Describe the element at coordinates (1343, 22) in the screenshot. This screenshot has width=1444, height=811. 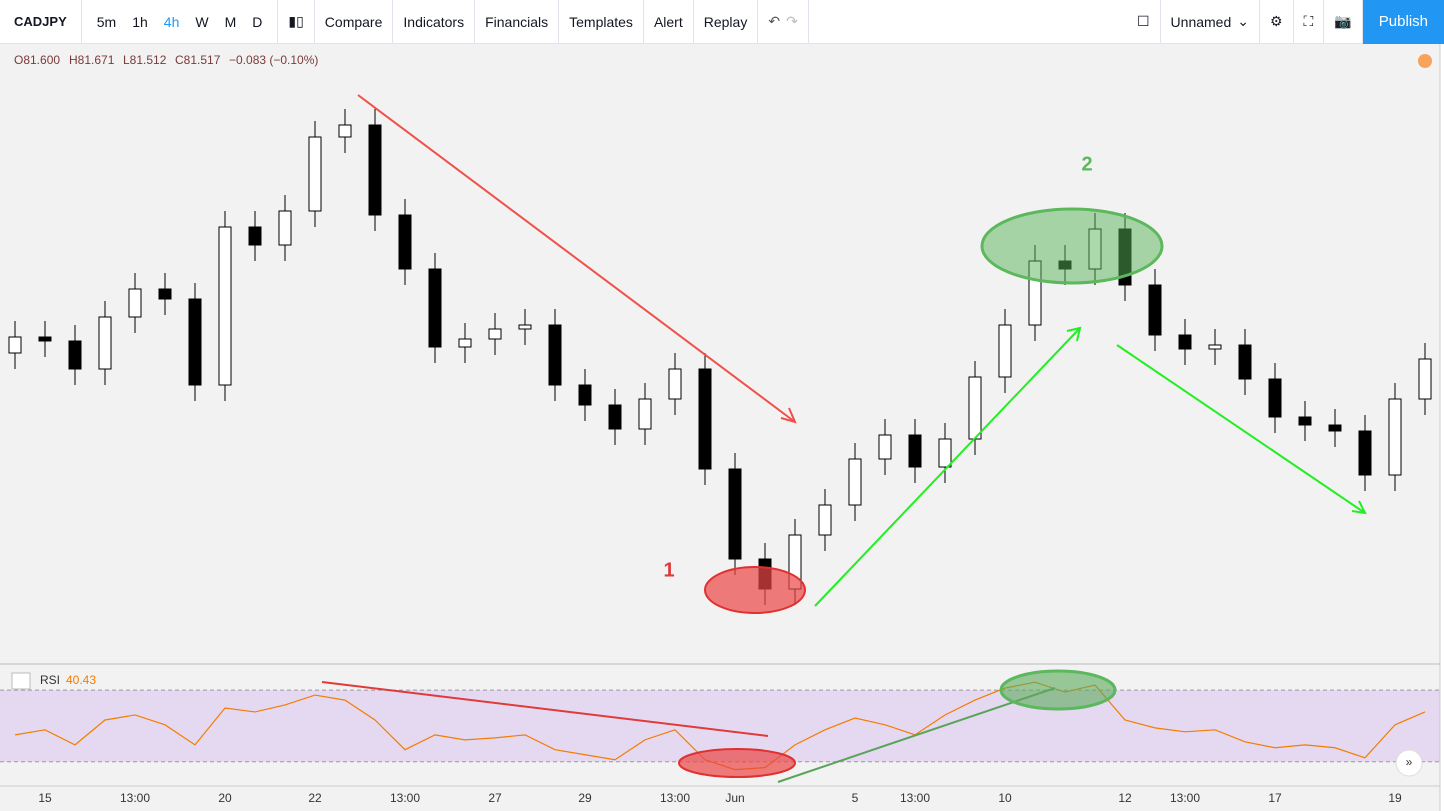
I see `snapshot: 📷` at that location.